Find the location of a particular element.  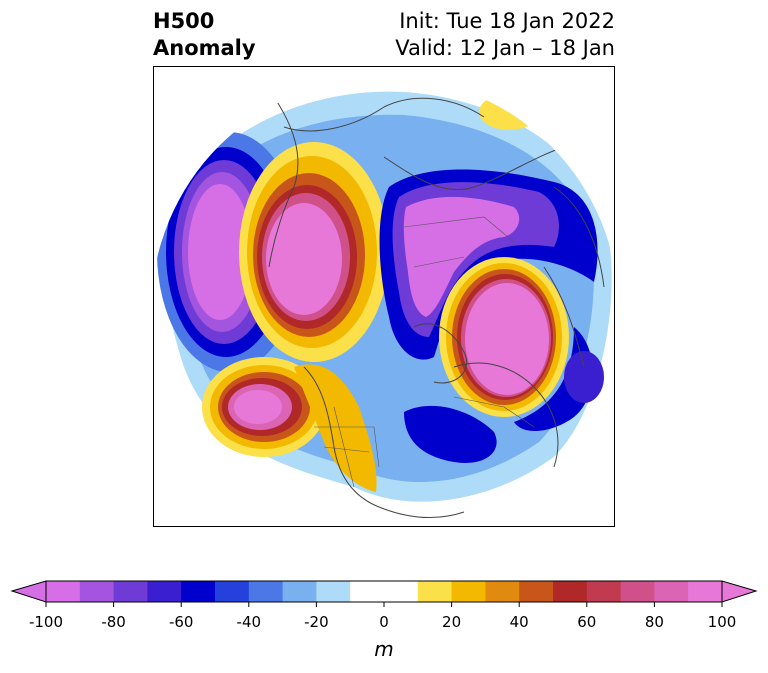

colorbar-unit: m is located at coordinates (384, 649).